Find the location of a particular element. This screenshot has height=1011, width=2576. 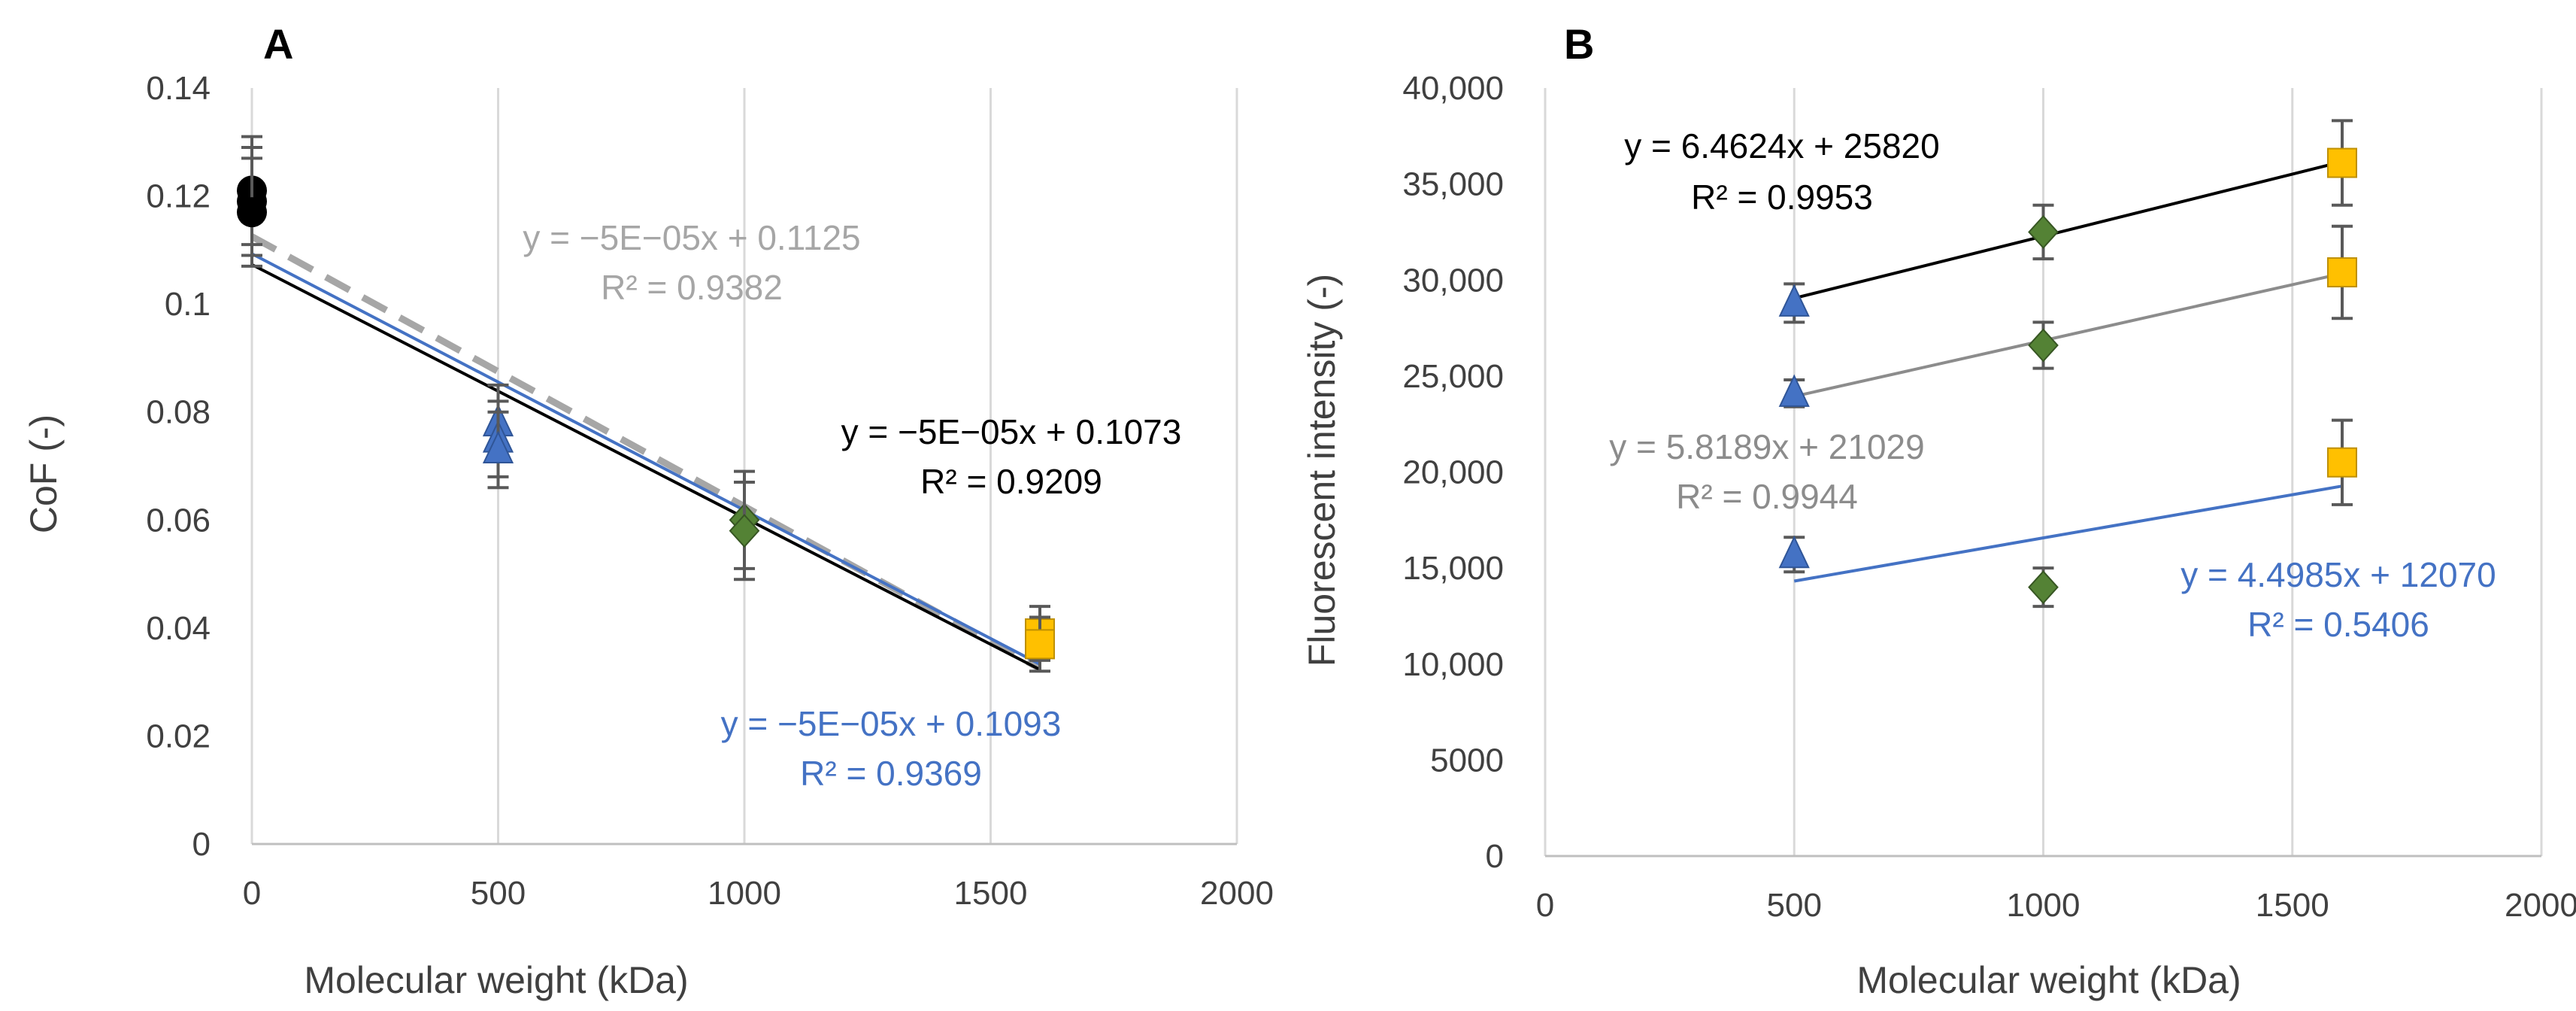

panel-a-y-tick-label: 0.12 is located at coordinates (178, 197).